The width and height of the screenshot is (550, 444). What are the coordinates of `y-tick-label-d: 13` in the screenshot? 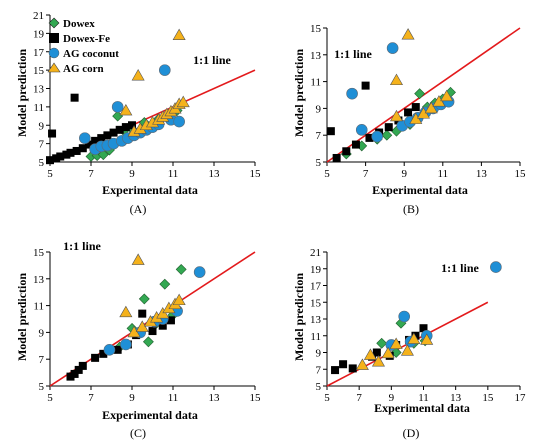 It's located at (316, 320).